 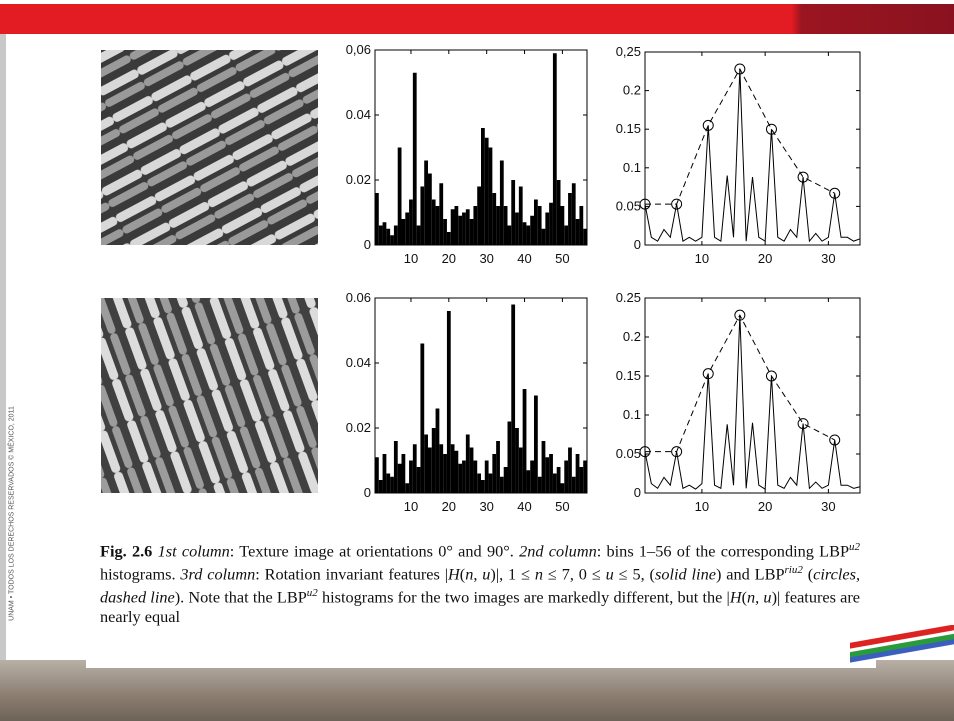 I want to click on y-tick-label: 0.05, so click(x=628, y=453).